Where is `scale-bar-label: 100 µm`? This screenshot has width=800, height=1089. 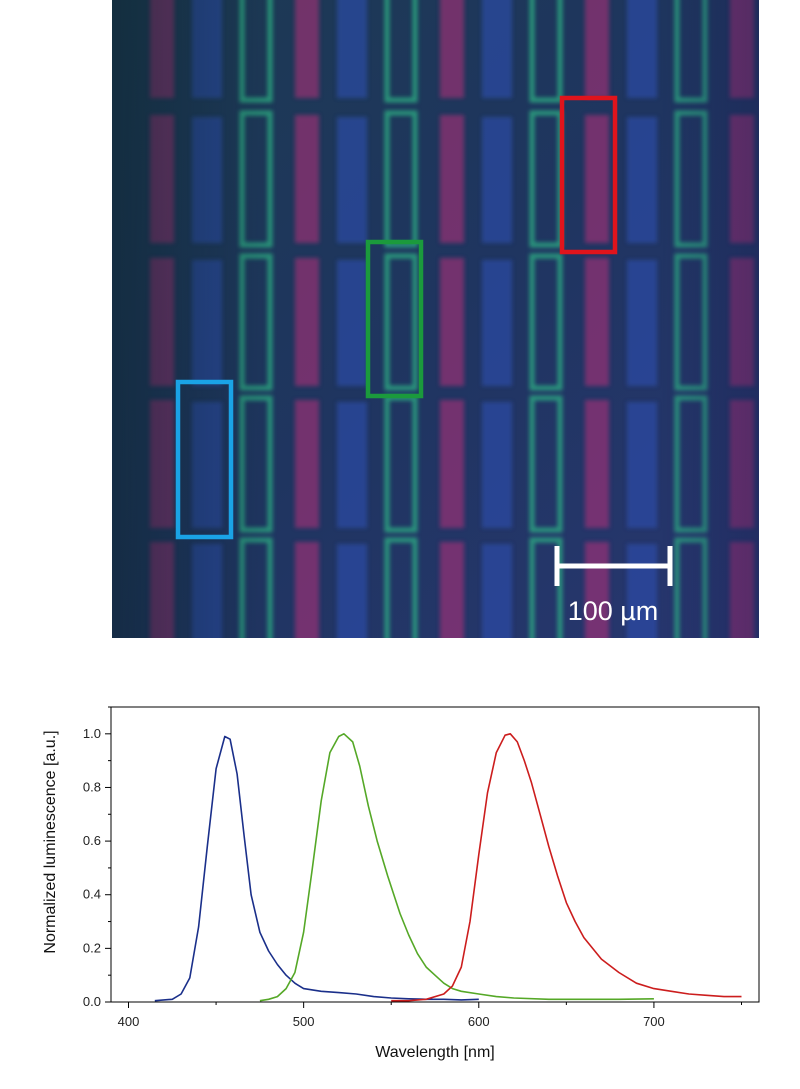
scale-bar-label: 100 µm is located at coordinates (613, 611).